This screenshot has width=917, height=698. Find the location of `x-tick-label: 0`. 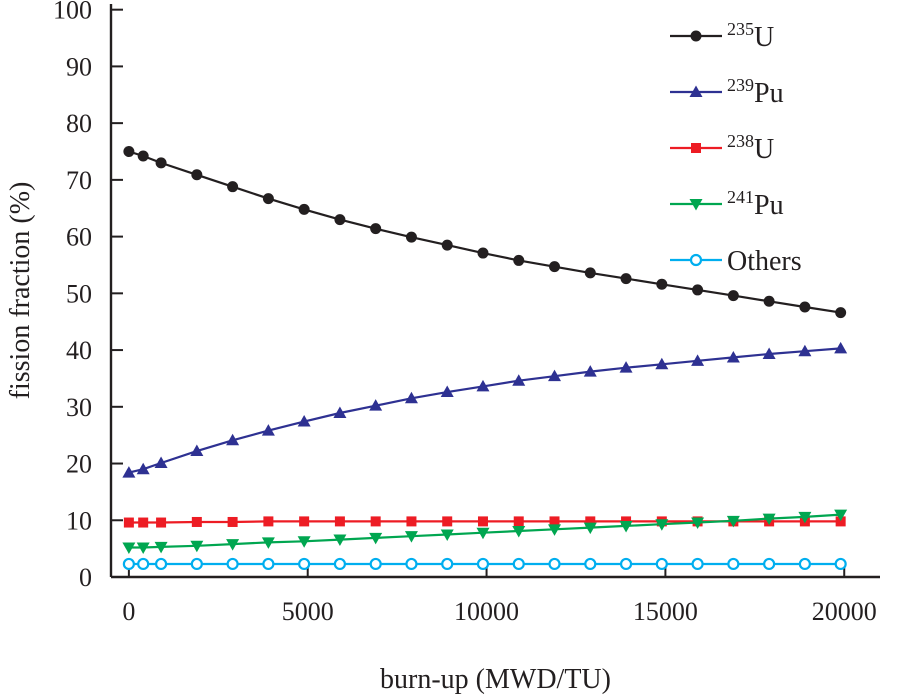

x-tick-label: 0 is located at coordinates (128, 611).